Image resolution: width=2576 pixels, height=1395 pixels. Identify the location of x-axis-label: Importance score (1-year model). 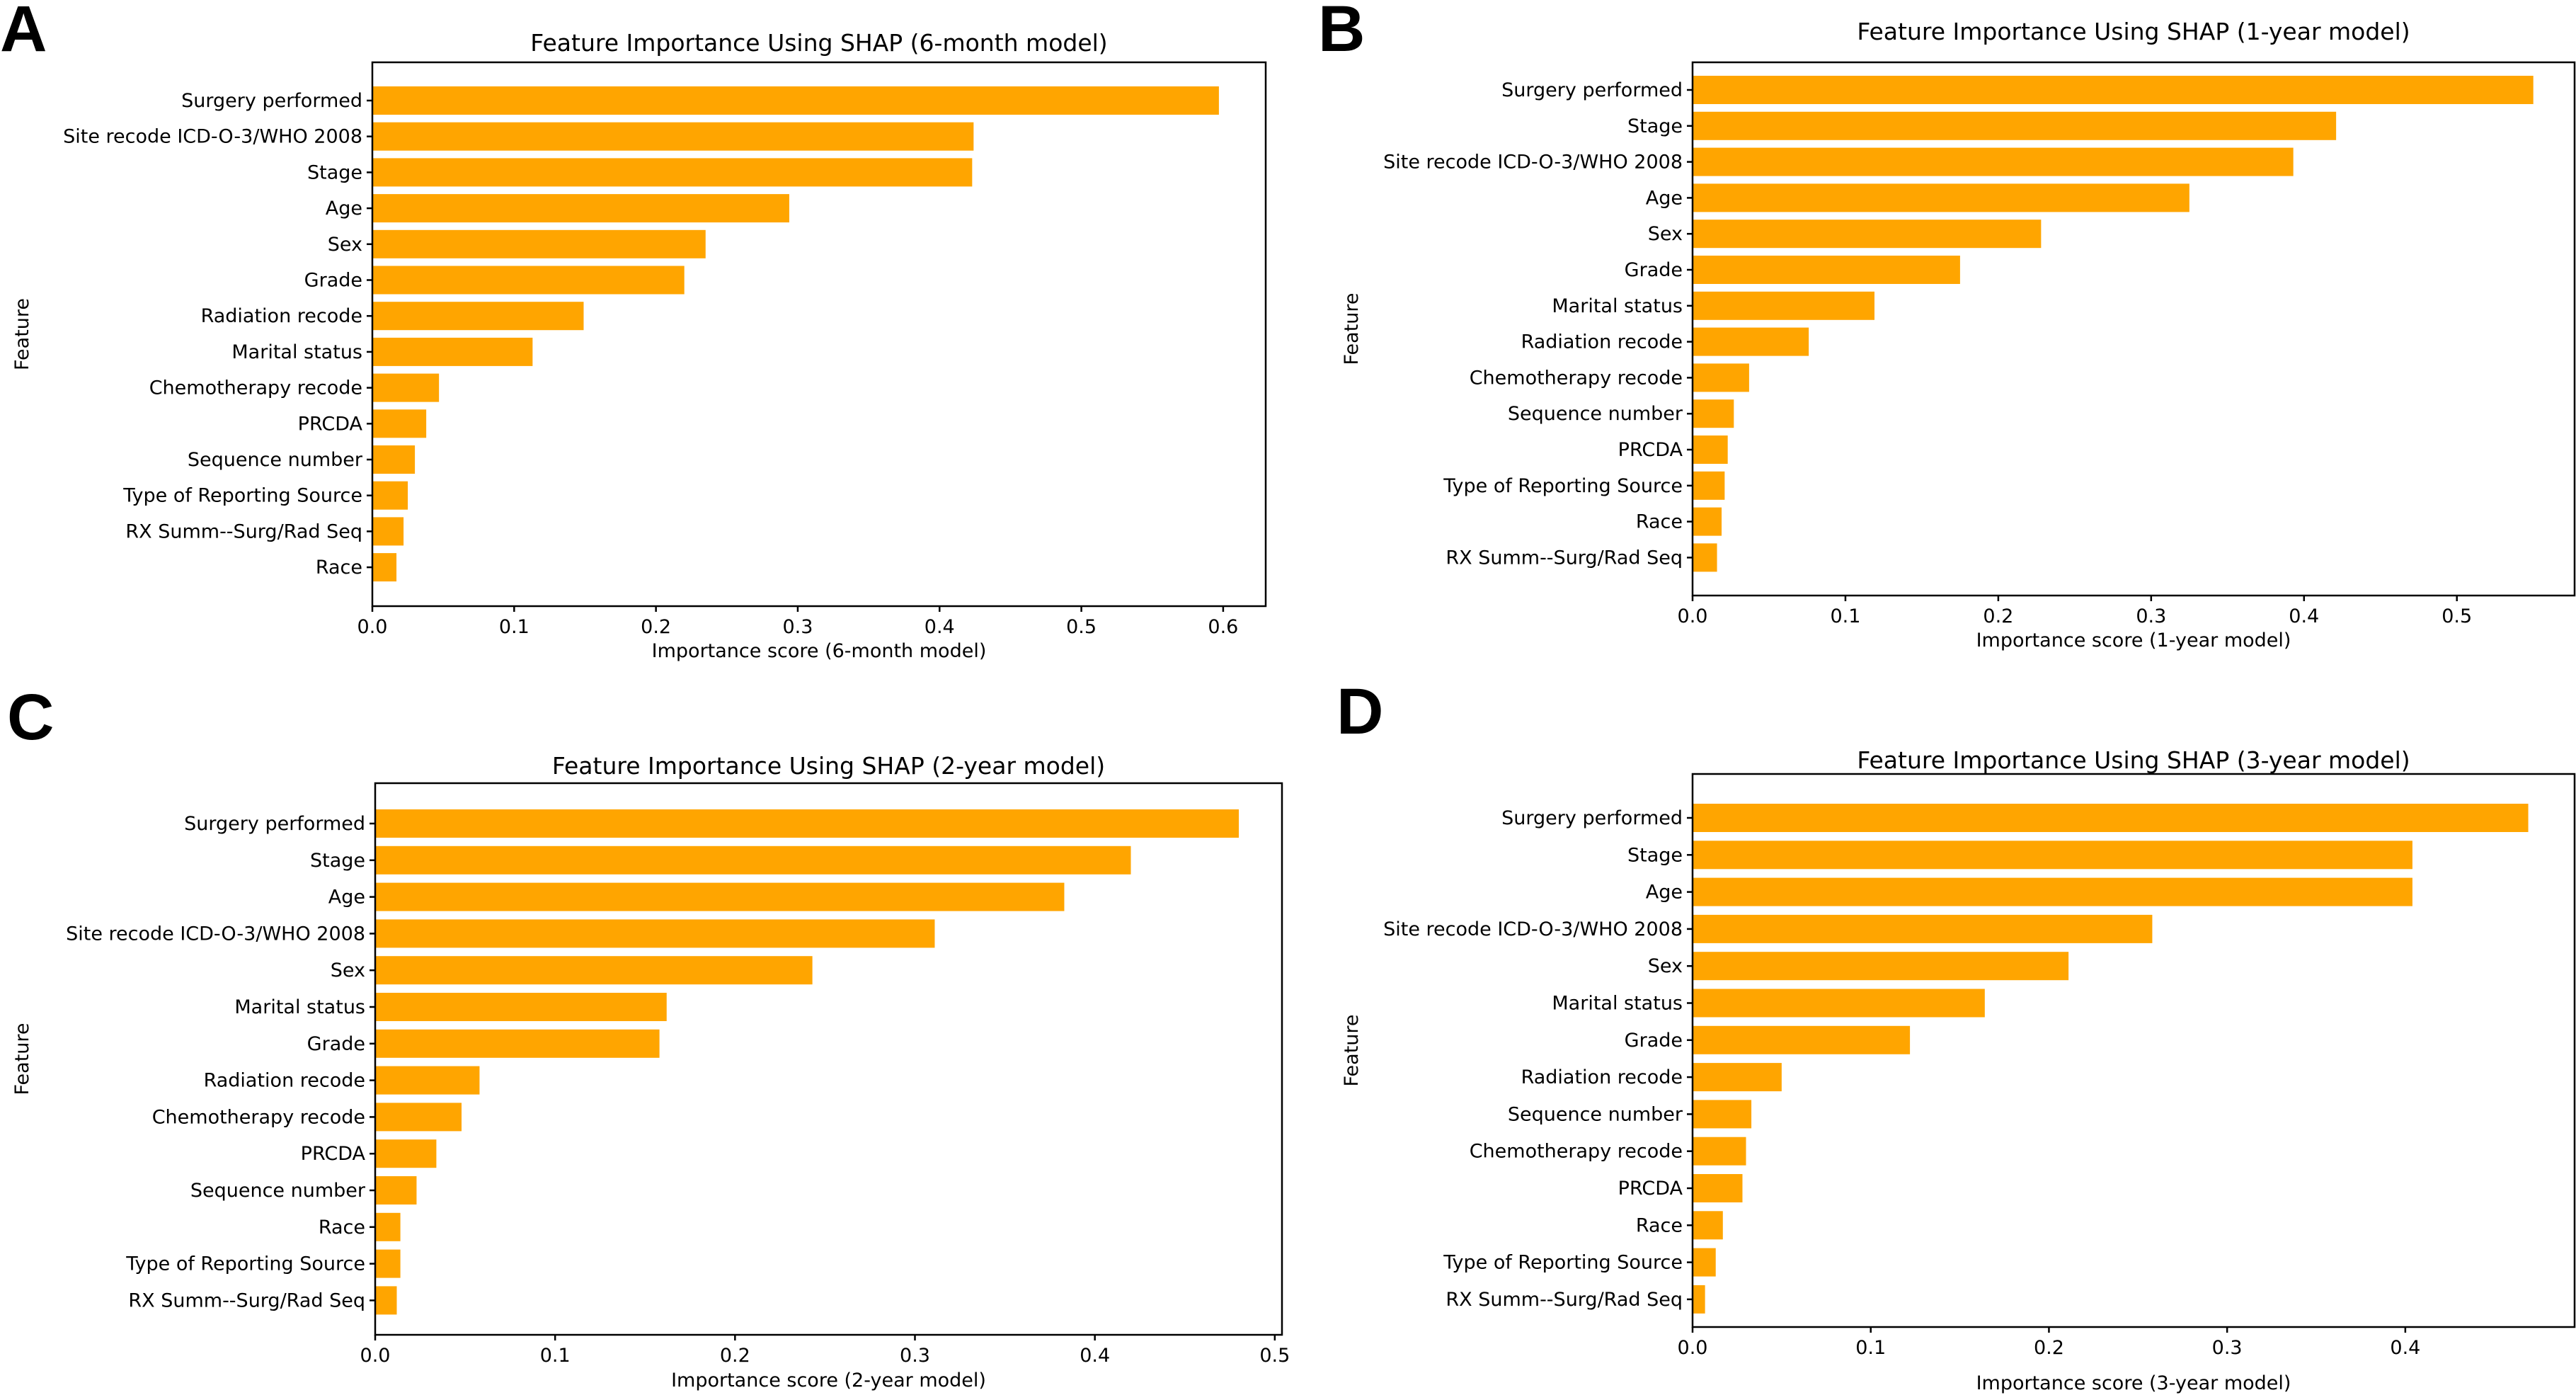
(2133, 640).